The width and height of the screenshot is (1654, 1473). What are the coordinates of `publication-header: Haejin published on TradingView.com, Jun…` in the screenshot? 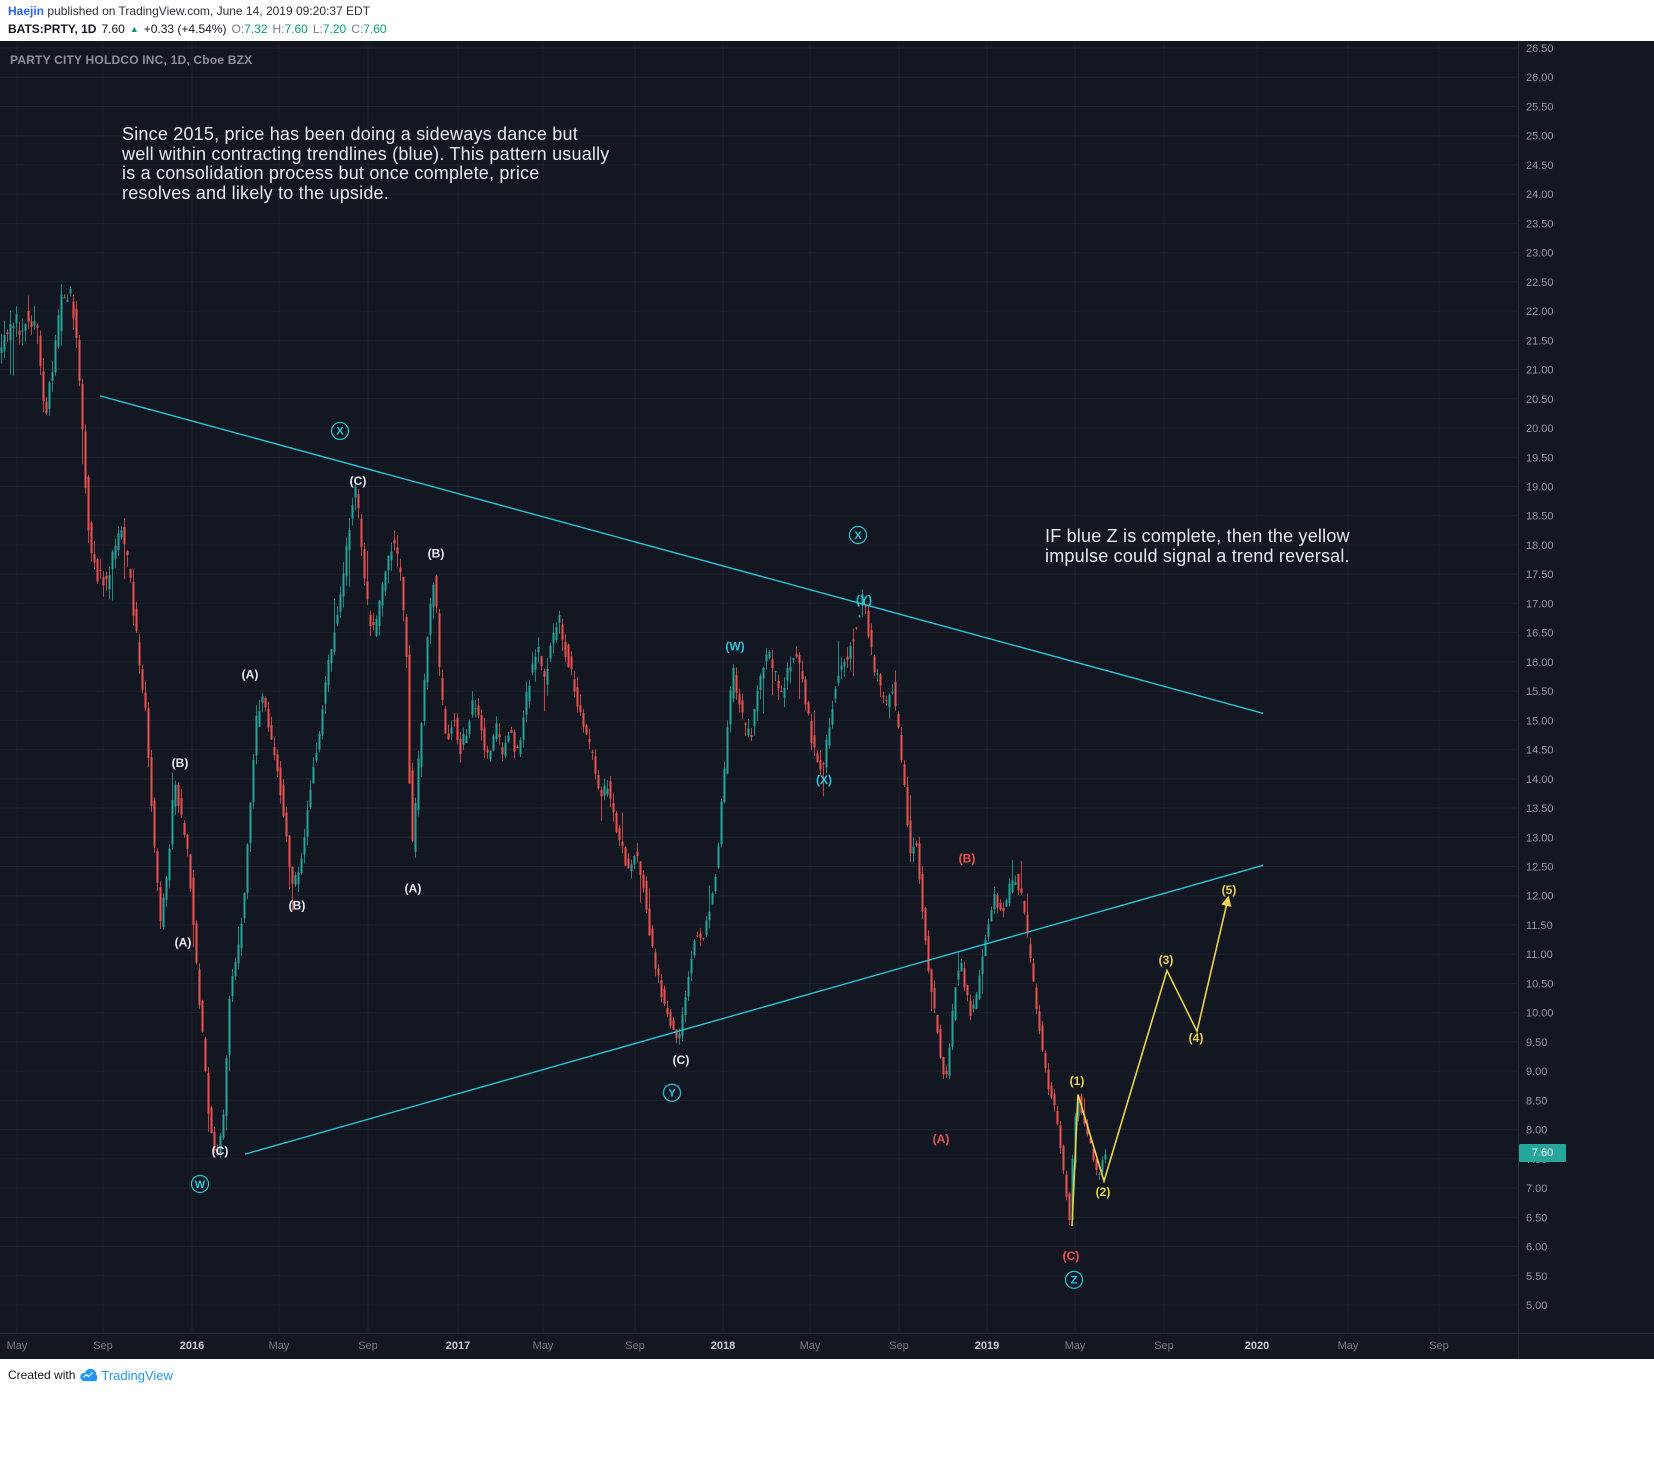 It's located at (827, 20).